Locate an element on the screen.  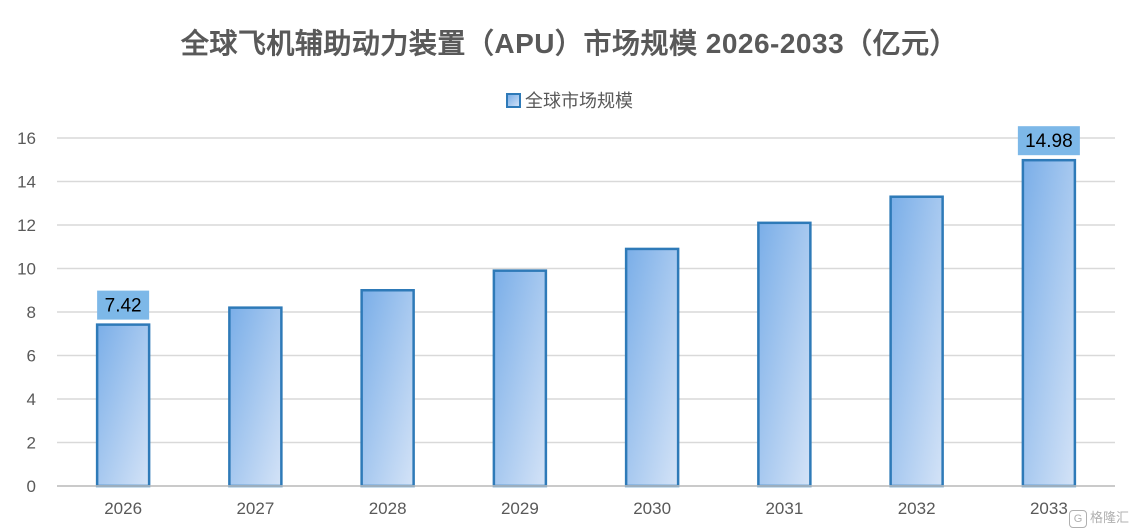
x-tick-label: 2026 is located at coordinates (123, 508).